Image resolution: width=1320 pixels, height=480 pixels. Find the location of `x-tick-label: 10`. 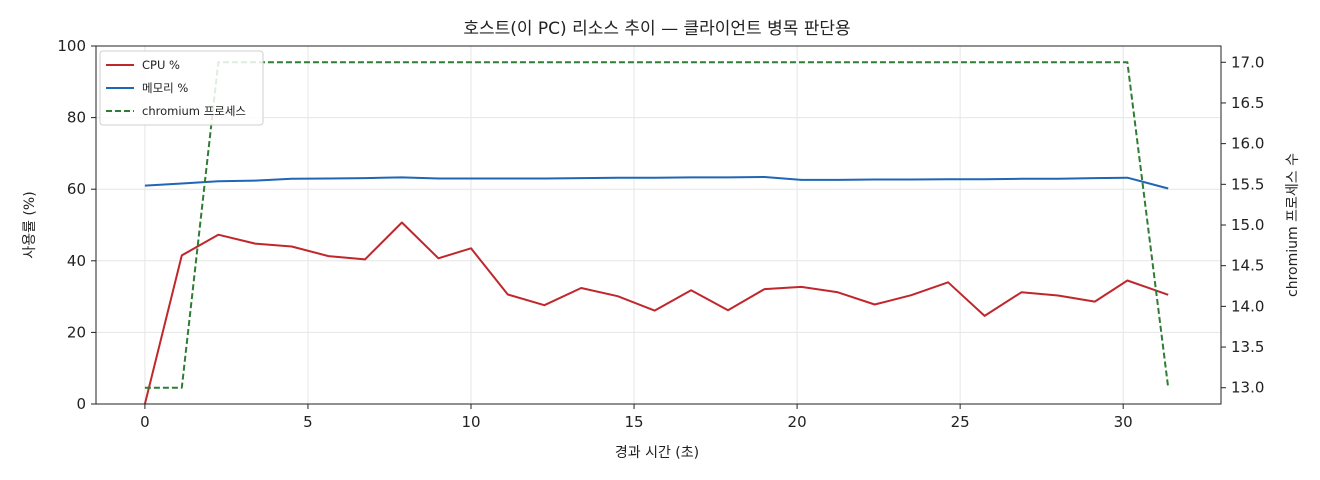

x-tick-label: 10 is located at coordinates (470, 422).